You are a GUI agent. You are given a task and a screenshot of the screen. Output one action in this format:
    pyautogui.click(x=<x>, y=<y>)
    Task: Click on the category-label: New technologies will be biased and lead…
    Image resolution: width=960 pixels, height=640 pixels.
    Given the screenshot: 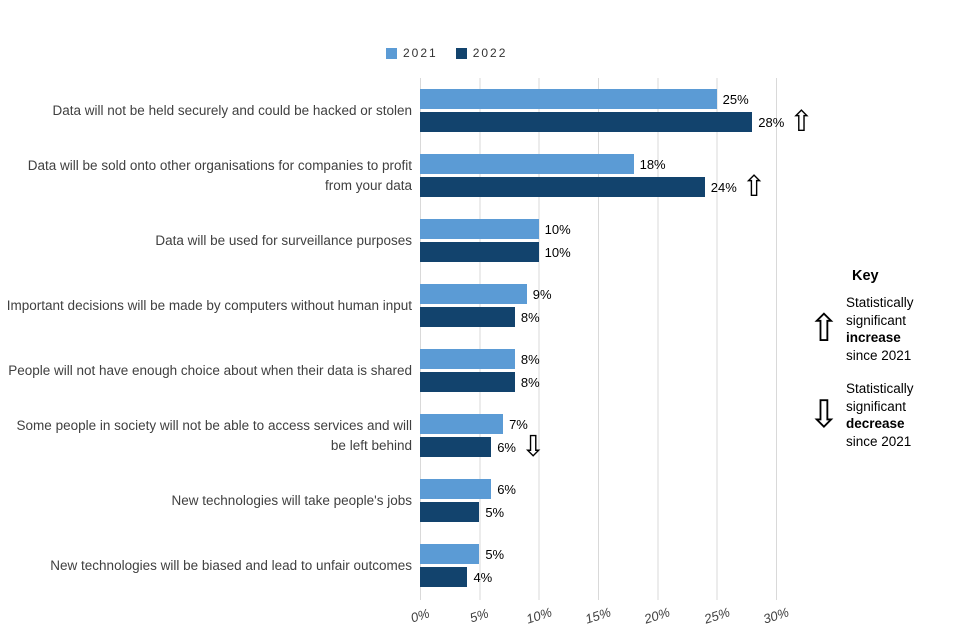 What is the action you would take?
    pyautogui.click(x=231, y=565)
    